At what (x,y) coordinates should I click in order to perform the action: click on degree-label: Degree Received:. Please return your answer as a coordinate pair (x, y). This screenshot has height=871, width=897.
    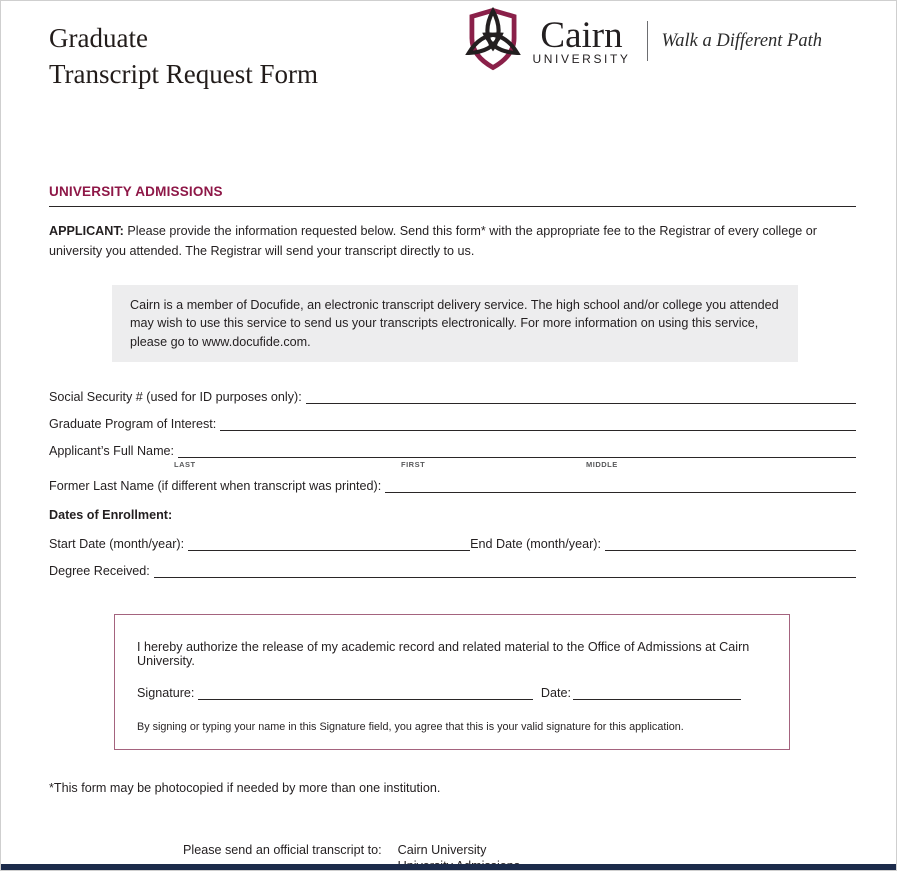
    Looking at the image, I should click on (99, 570).